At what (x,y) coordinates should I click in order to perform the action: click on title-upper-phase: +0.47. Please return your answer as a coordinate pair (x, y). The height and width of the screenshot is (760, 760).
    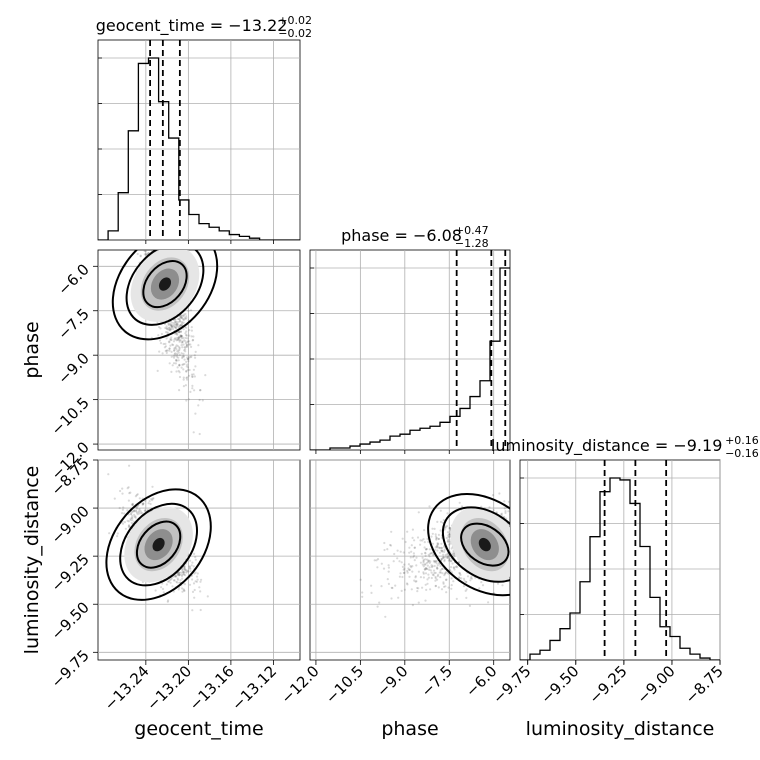
    Looking at the image, I should click on (472, 230).